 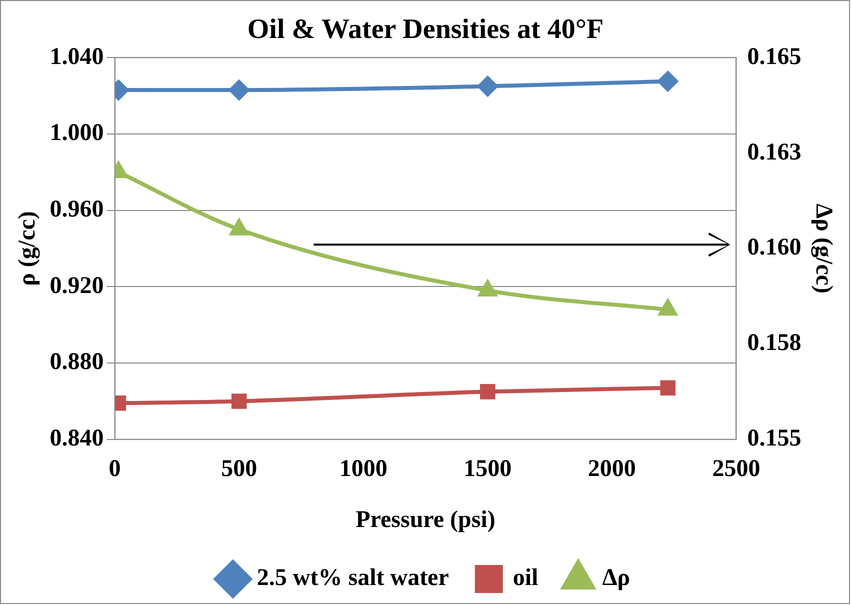 I want to click on legend-label: oil, so click(x=525, y=578).